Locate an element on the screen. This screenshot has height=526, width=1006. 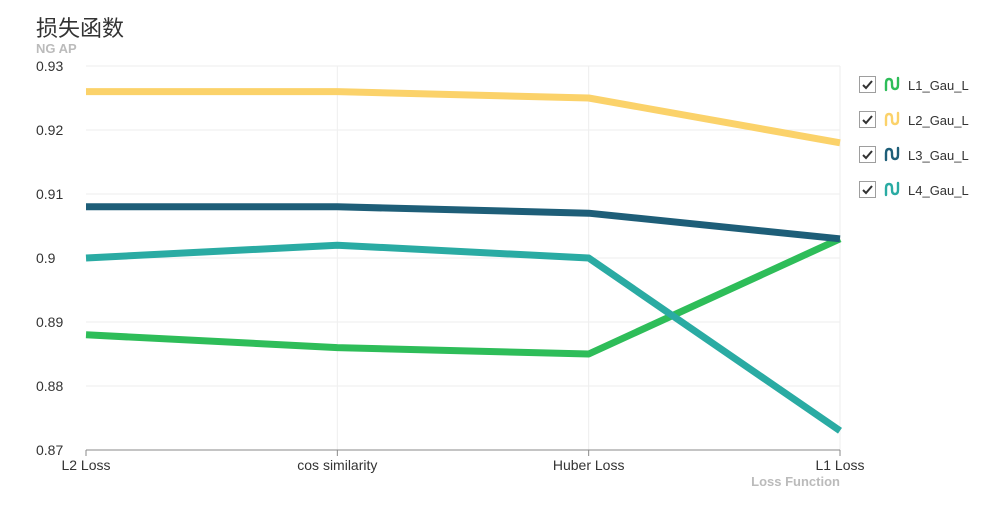
x-tick-label: cos similarity is located at coordinates (337, 465).